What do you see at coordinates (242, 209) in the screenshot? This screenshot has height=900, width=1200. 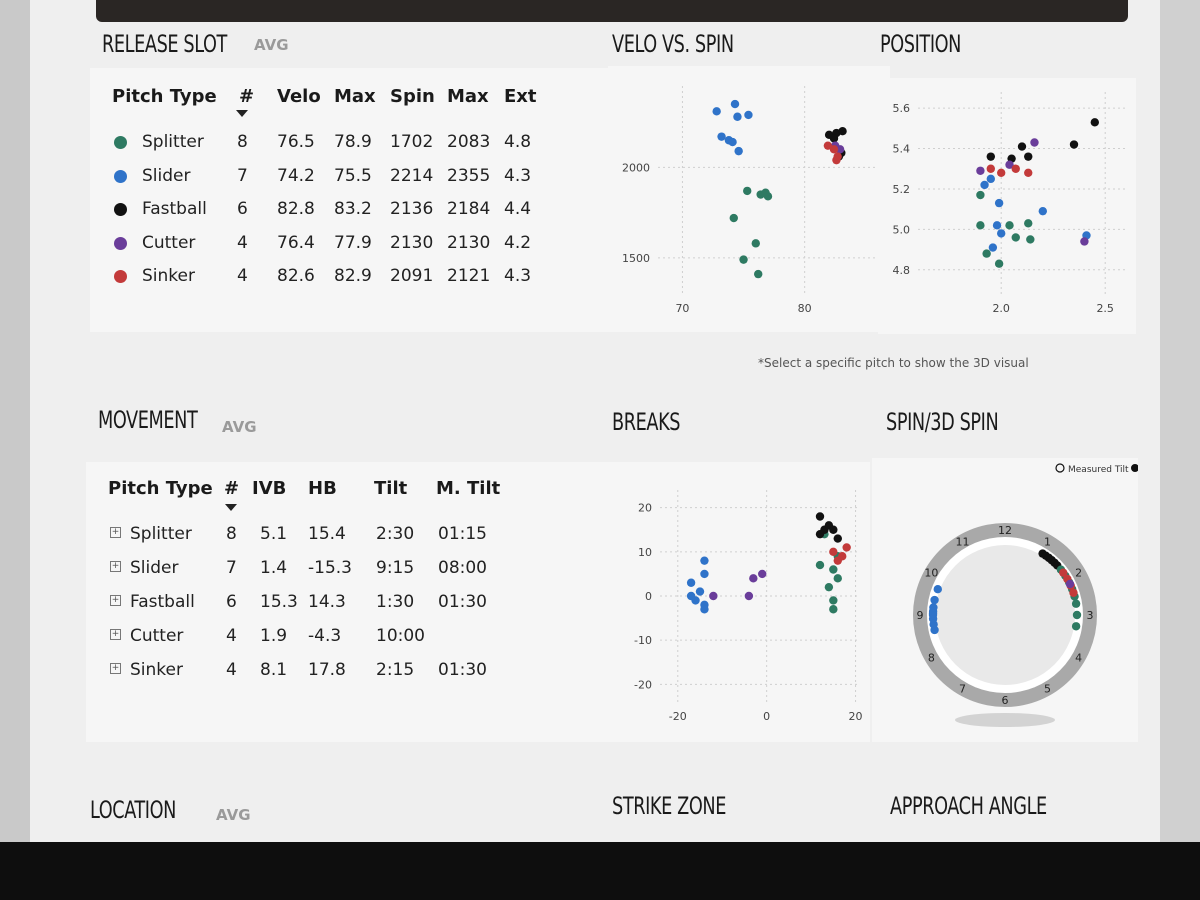 I see `release-cell-n: 6` at bounding box center [242, 209].